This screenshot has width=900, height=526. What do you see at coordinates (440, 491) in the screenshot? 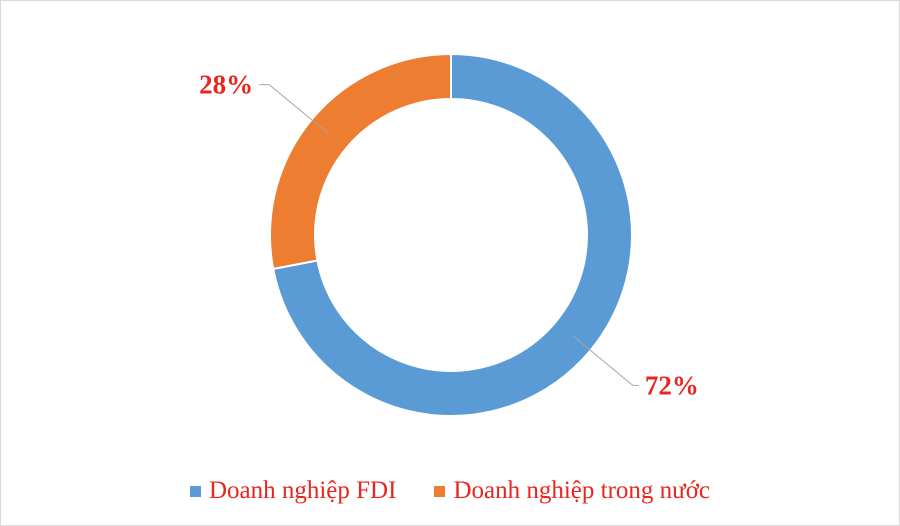
I see `legend-swatch-domestic` at bounding box center [440, 491].